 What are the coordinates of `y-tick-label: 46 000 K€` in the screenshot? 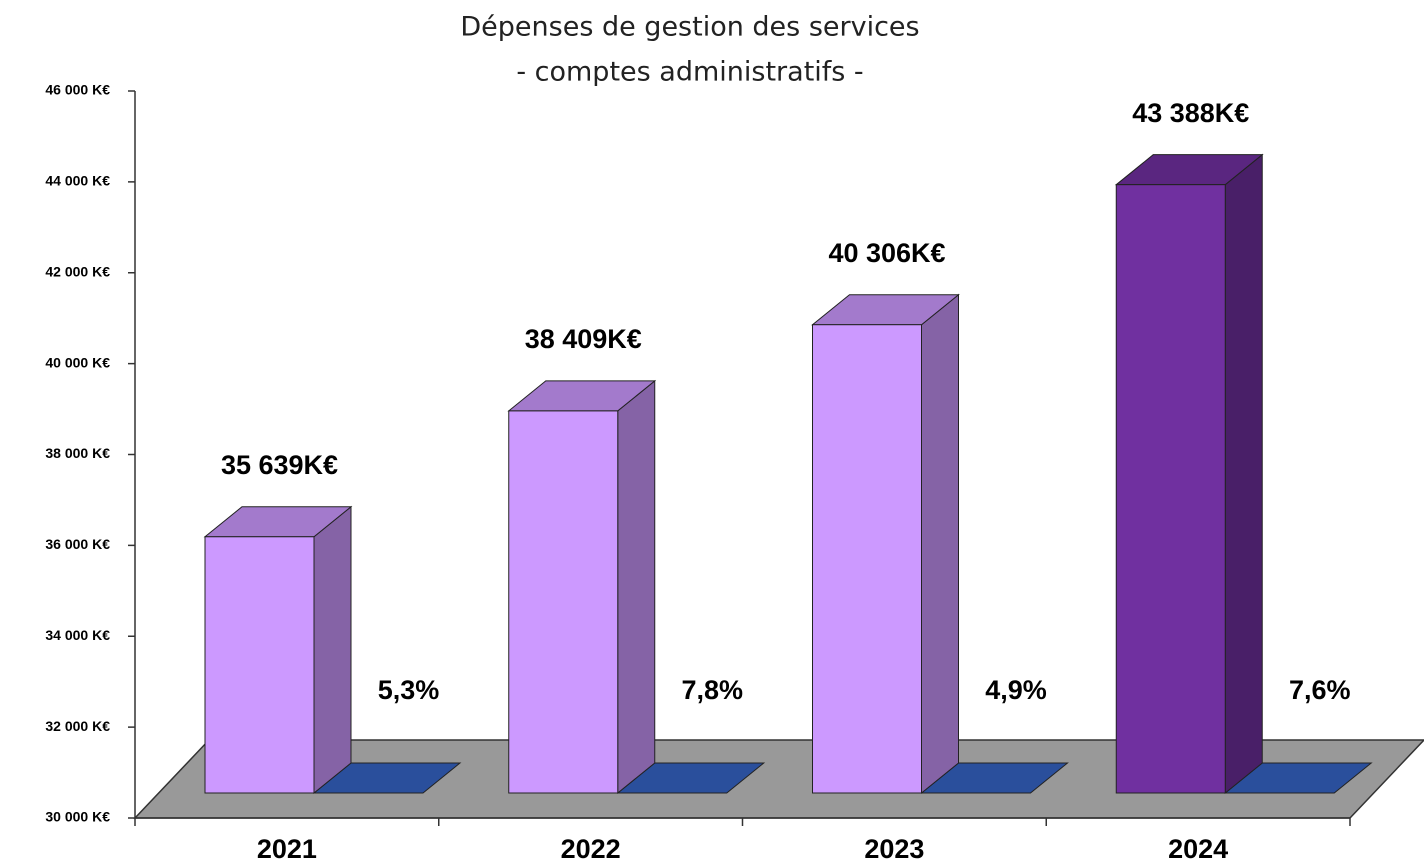 It's located at (77, 90).